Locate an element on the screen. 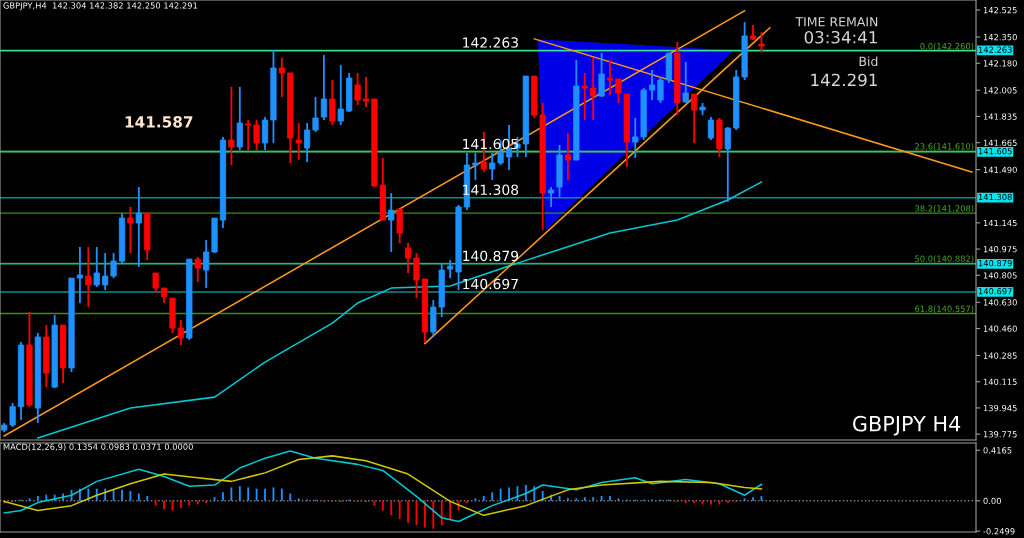  annotation: 142.291 is located at coordinates (844, 80).